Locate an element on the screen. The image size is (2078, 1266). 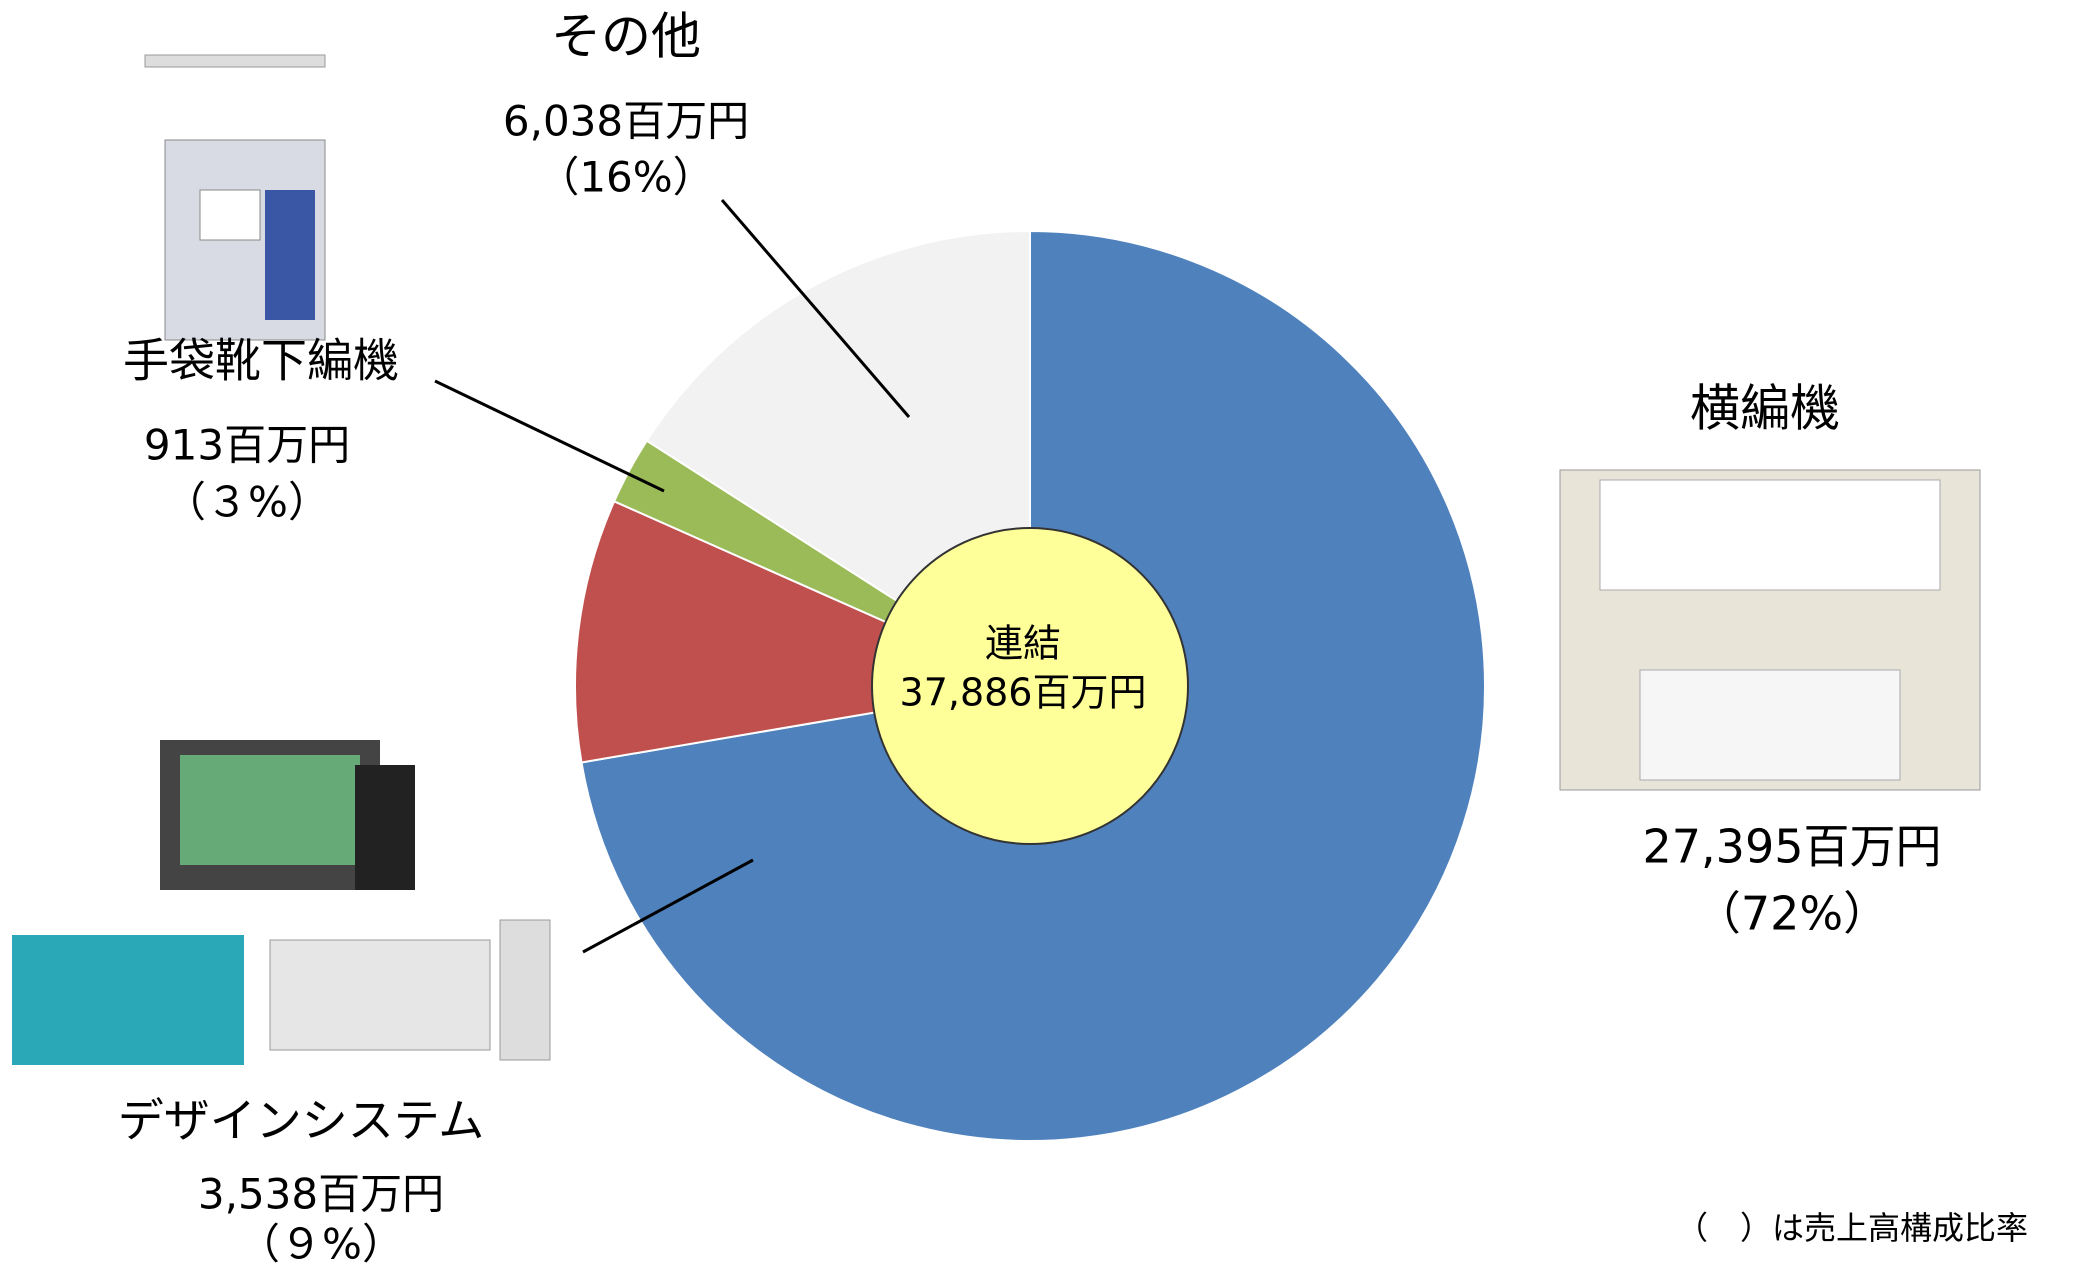
slice-name: デザインシステム is located at coordinates (301, 1121).